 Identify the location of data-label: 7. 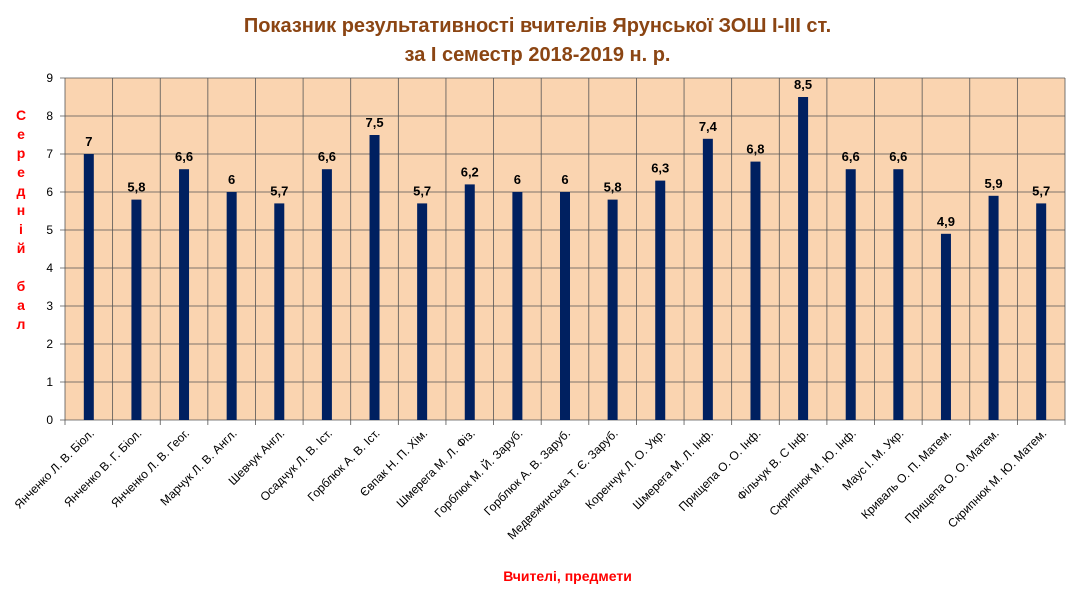
(88, 141).